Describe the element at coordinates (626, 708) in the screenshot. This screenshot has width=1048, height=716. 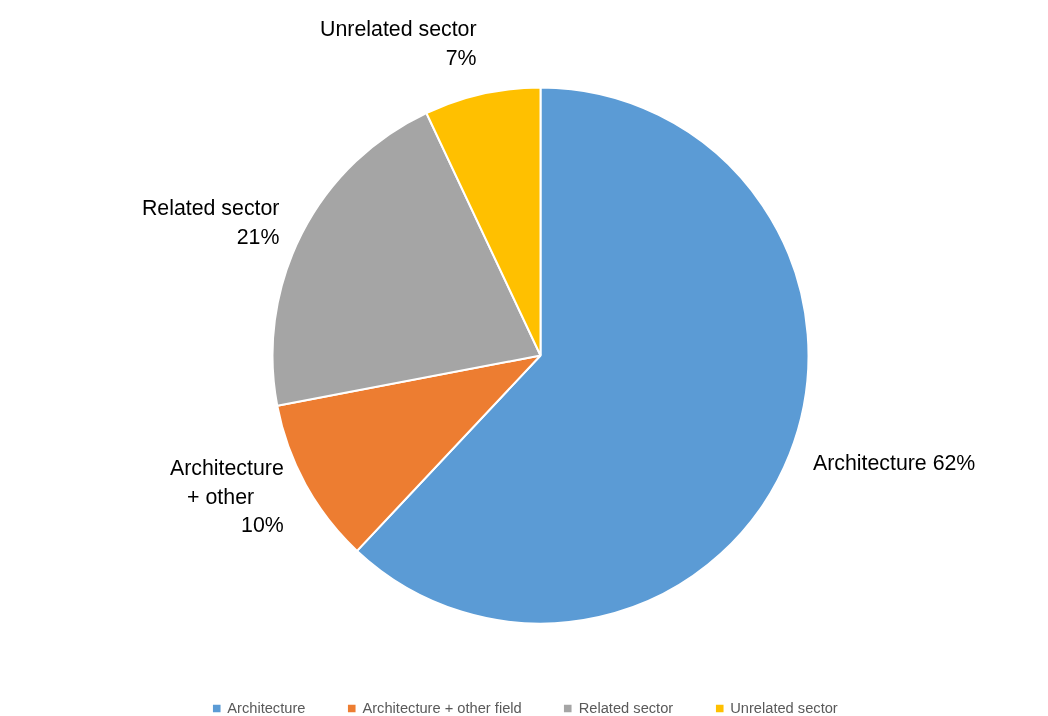
I see `legend-label: Related sector` at that location.